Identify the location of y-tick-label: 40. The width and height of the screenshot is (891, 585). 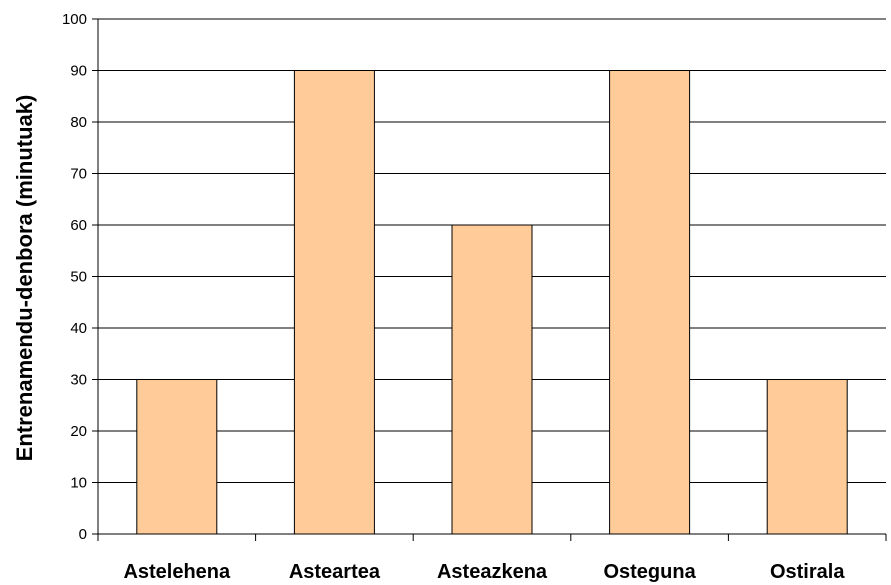
(78, 328).